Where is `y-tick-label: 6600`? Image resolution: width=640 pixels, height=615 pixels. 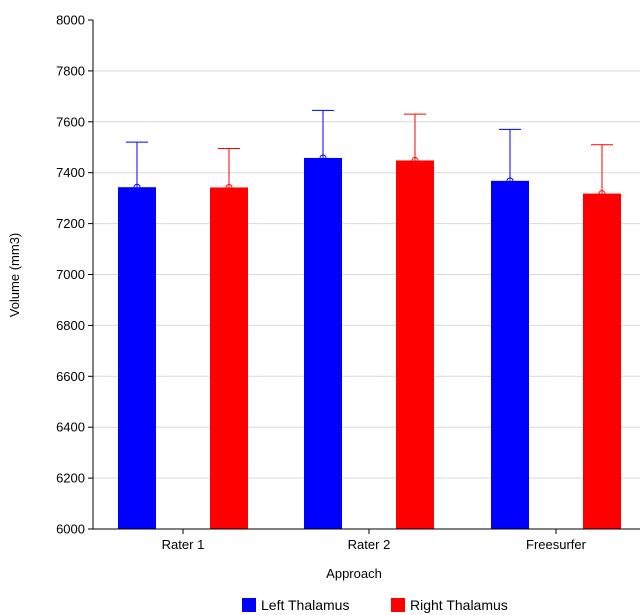
y-tick-label: 6600 is located at coordinates (70, 376).